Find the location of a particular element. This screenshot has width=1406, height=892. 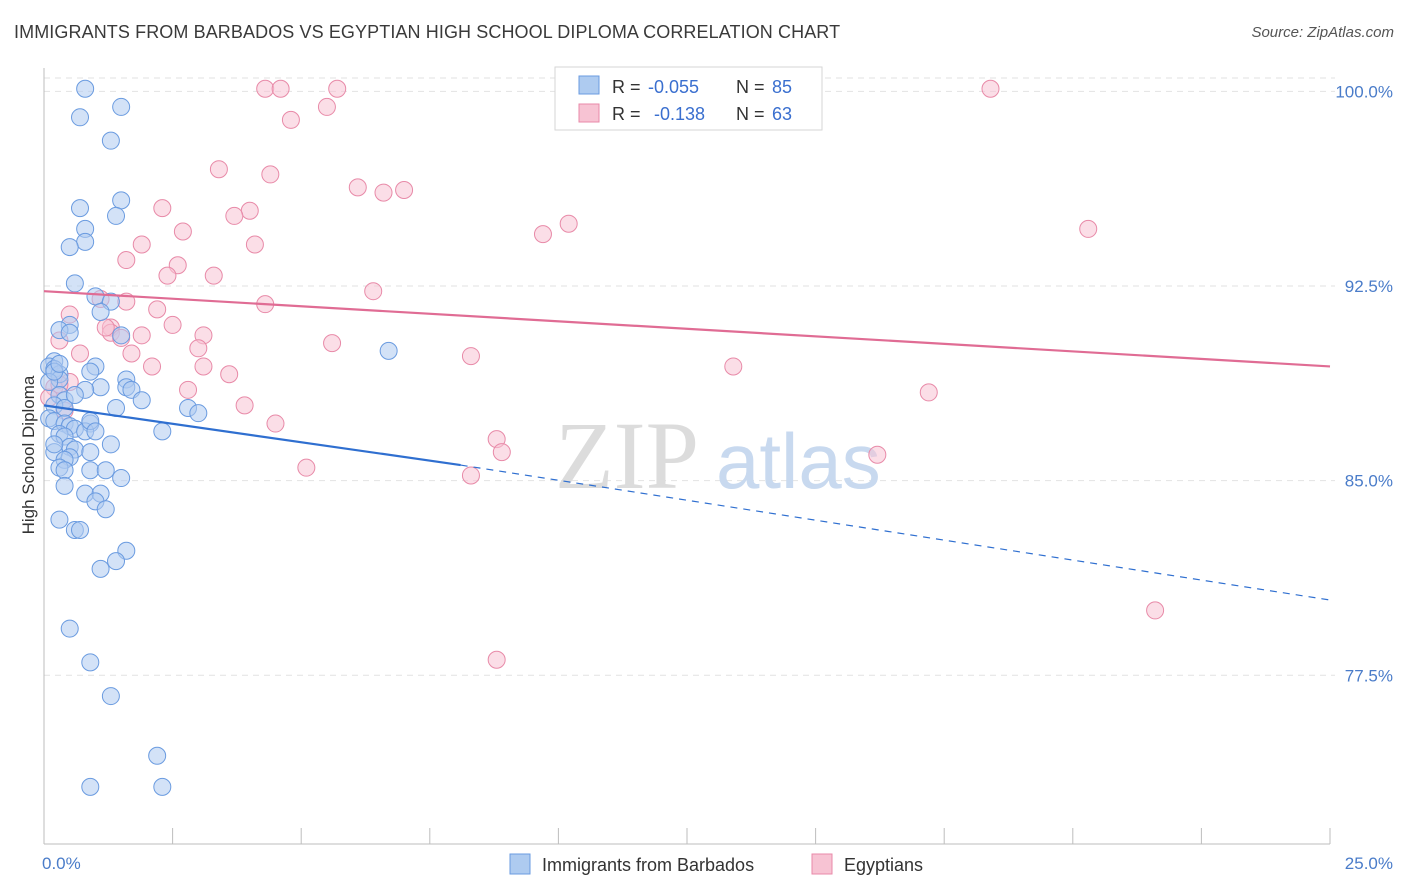

legend-swatch-pink is located at coordinates (589, 113).